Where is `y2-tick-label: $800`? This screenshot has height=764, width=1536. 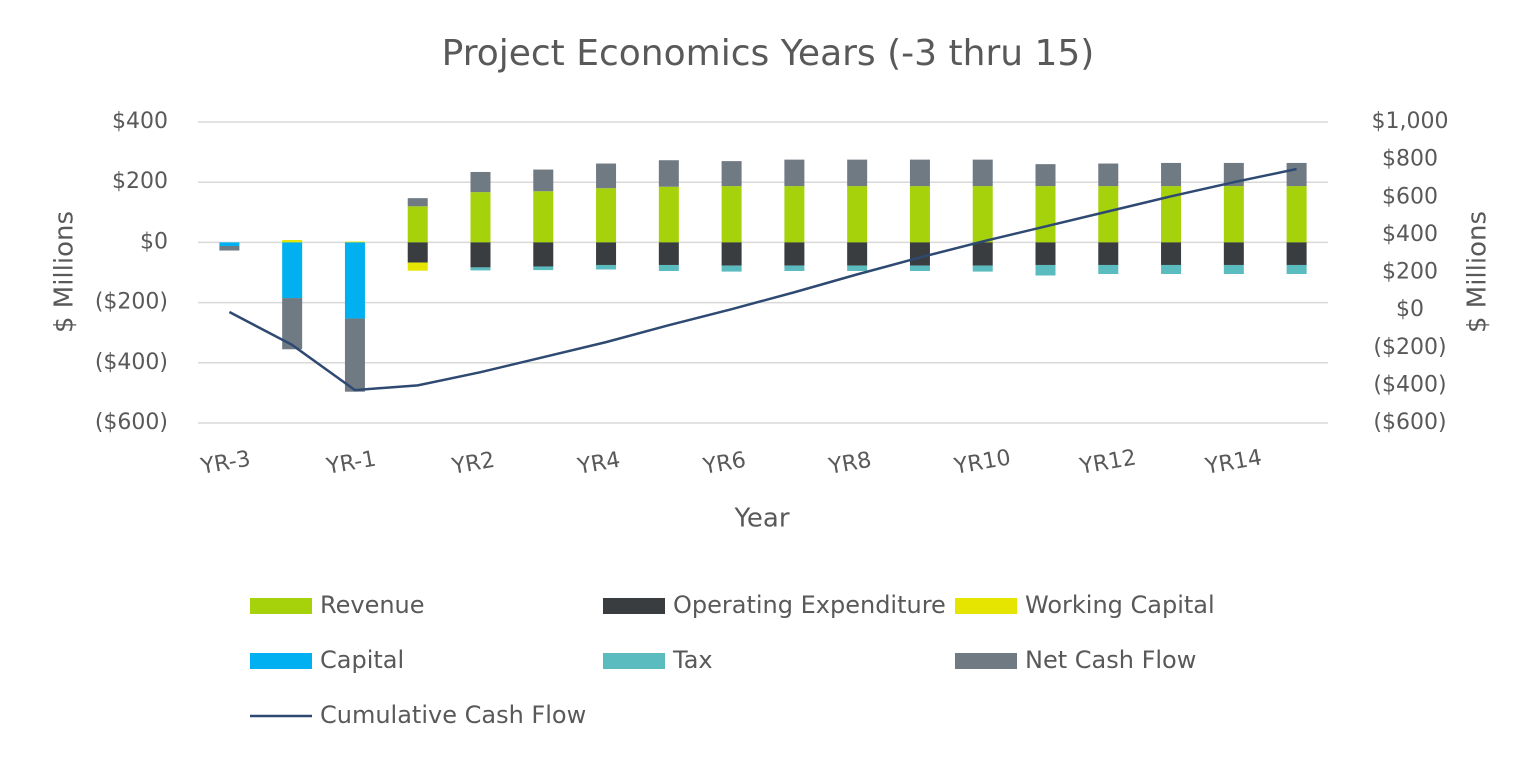 y2-tick-label: $800 is located at coordinates (1410, 159).